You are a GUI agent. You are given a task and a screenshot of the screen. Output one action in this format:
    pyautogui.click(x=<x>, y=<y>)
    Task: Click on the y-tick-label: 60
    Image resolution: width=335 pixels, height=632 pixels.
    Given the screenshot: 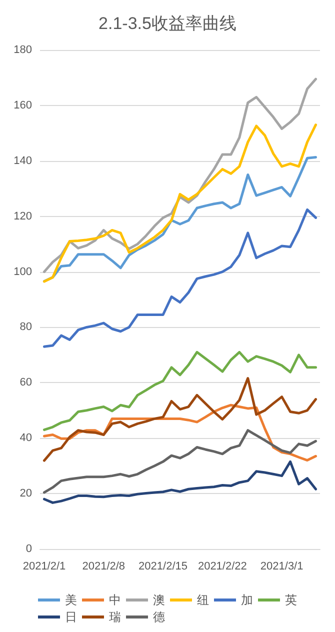 What is the action you would take?
    pyautogui.click(x=26, y=382)
    